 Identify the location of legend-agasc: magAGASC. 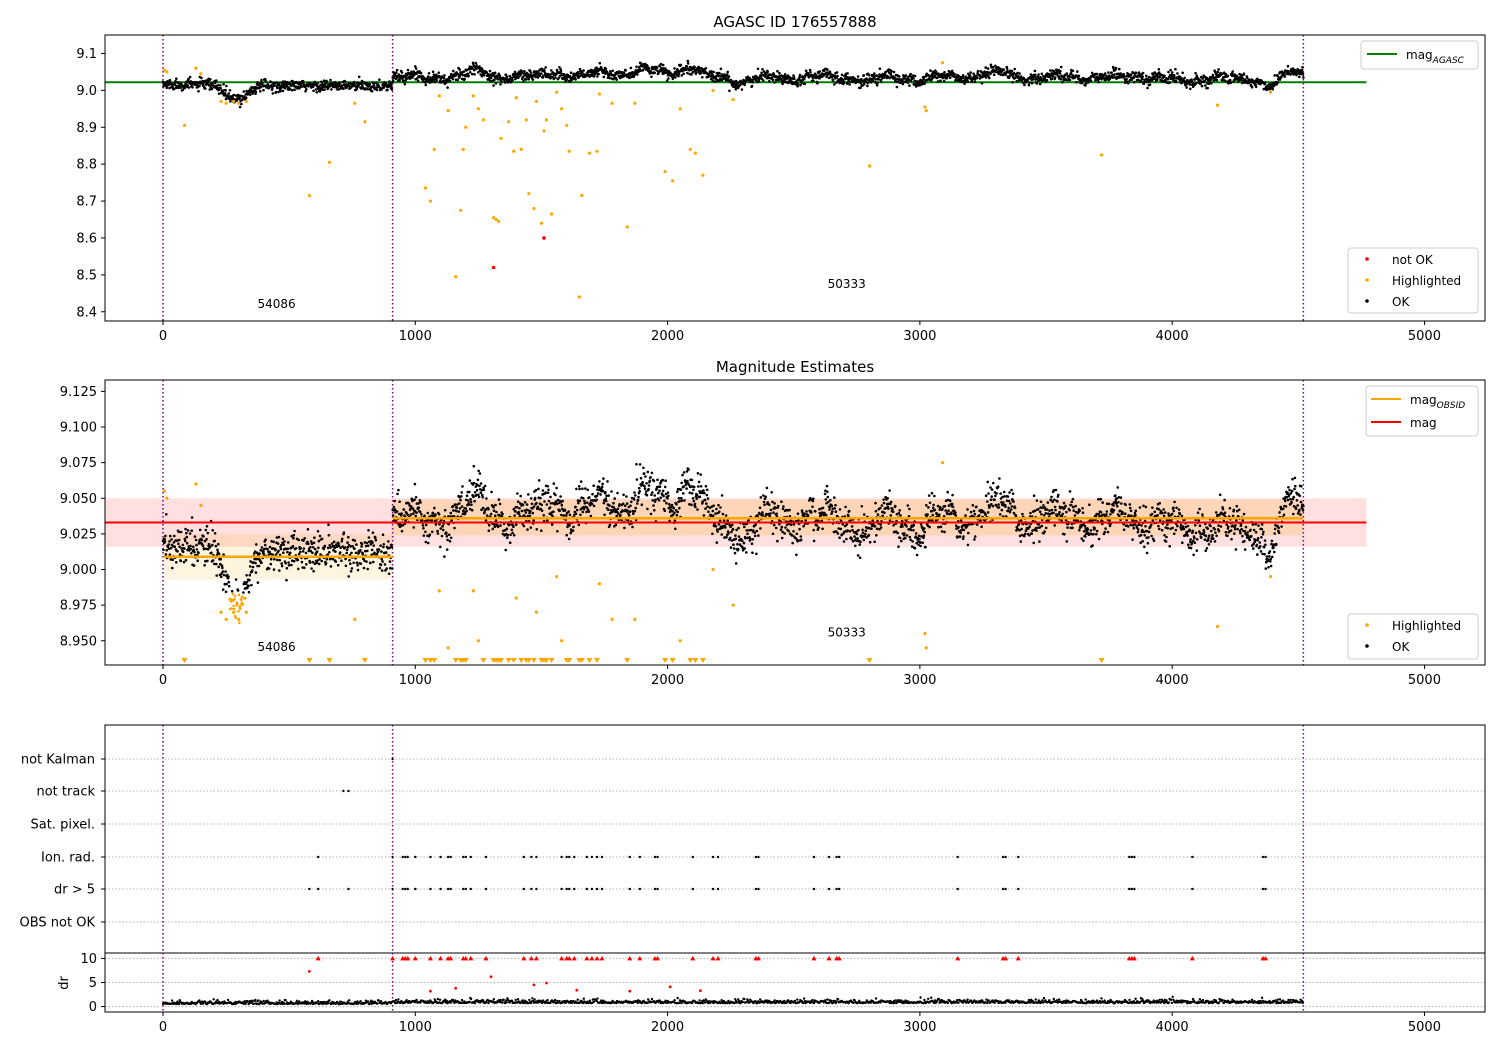
(1419, 55).